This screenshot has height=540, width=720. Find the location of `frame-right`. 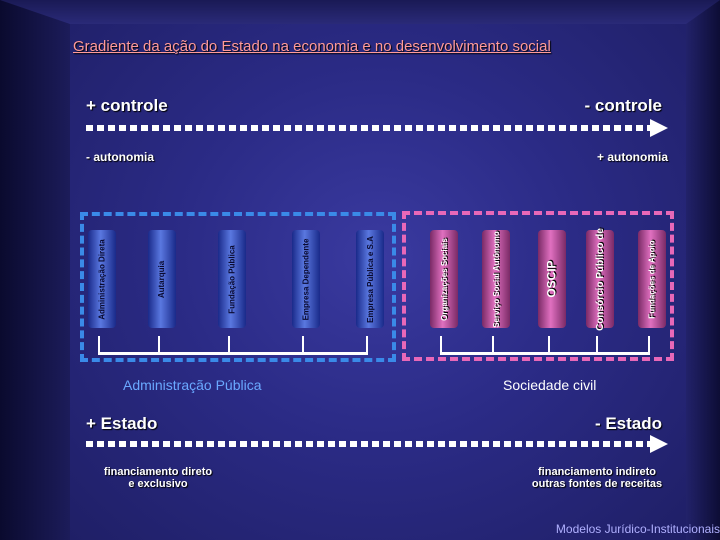

frame-right is located at coordinates (703, 270).